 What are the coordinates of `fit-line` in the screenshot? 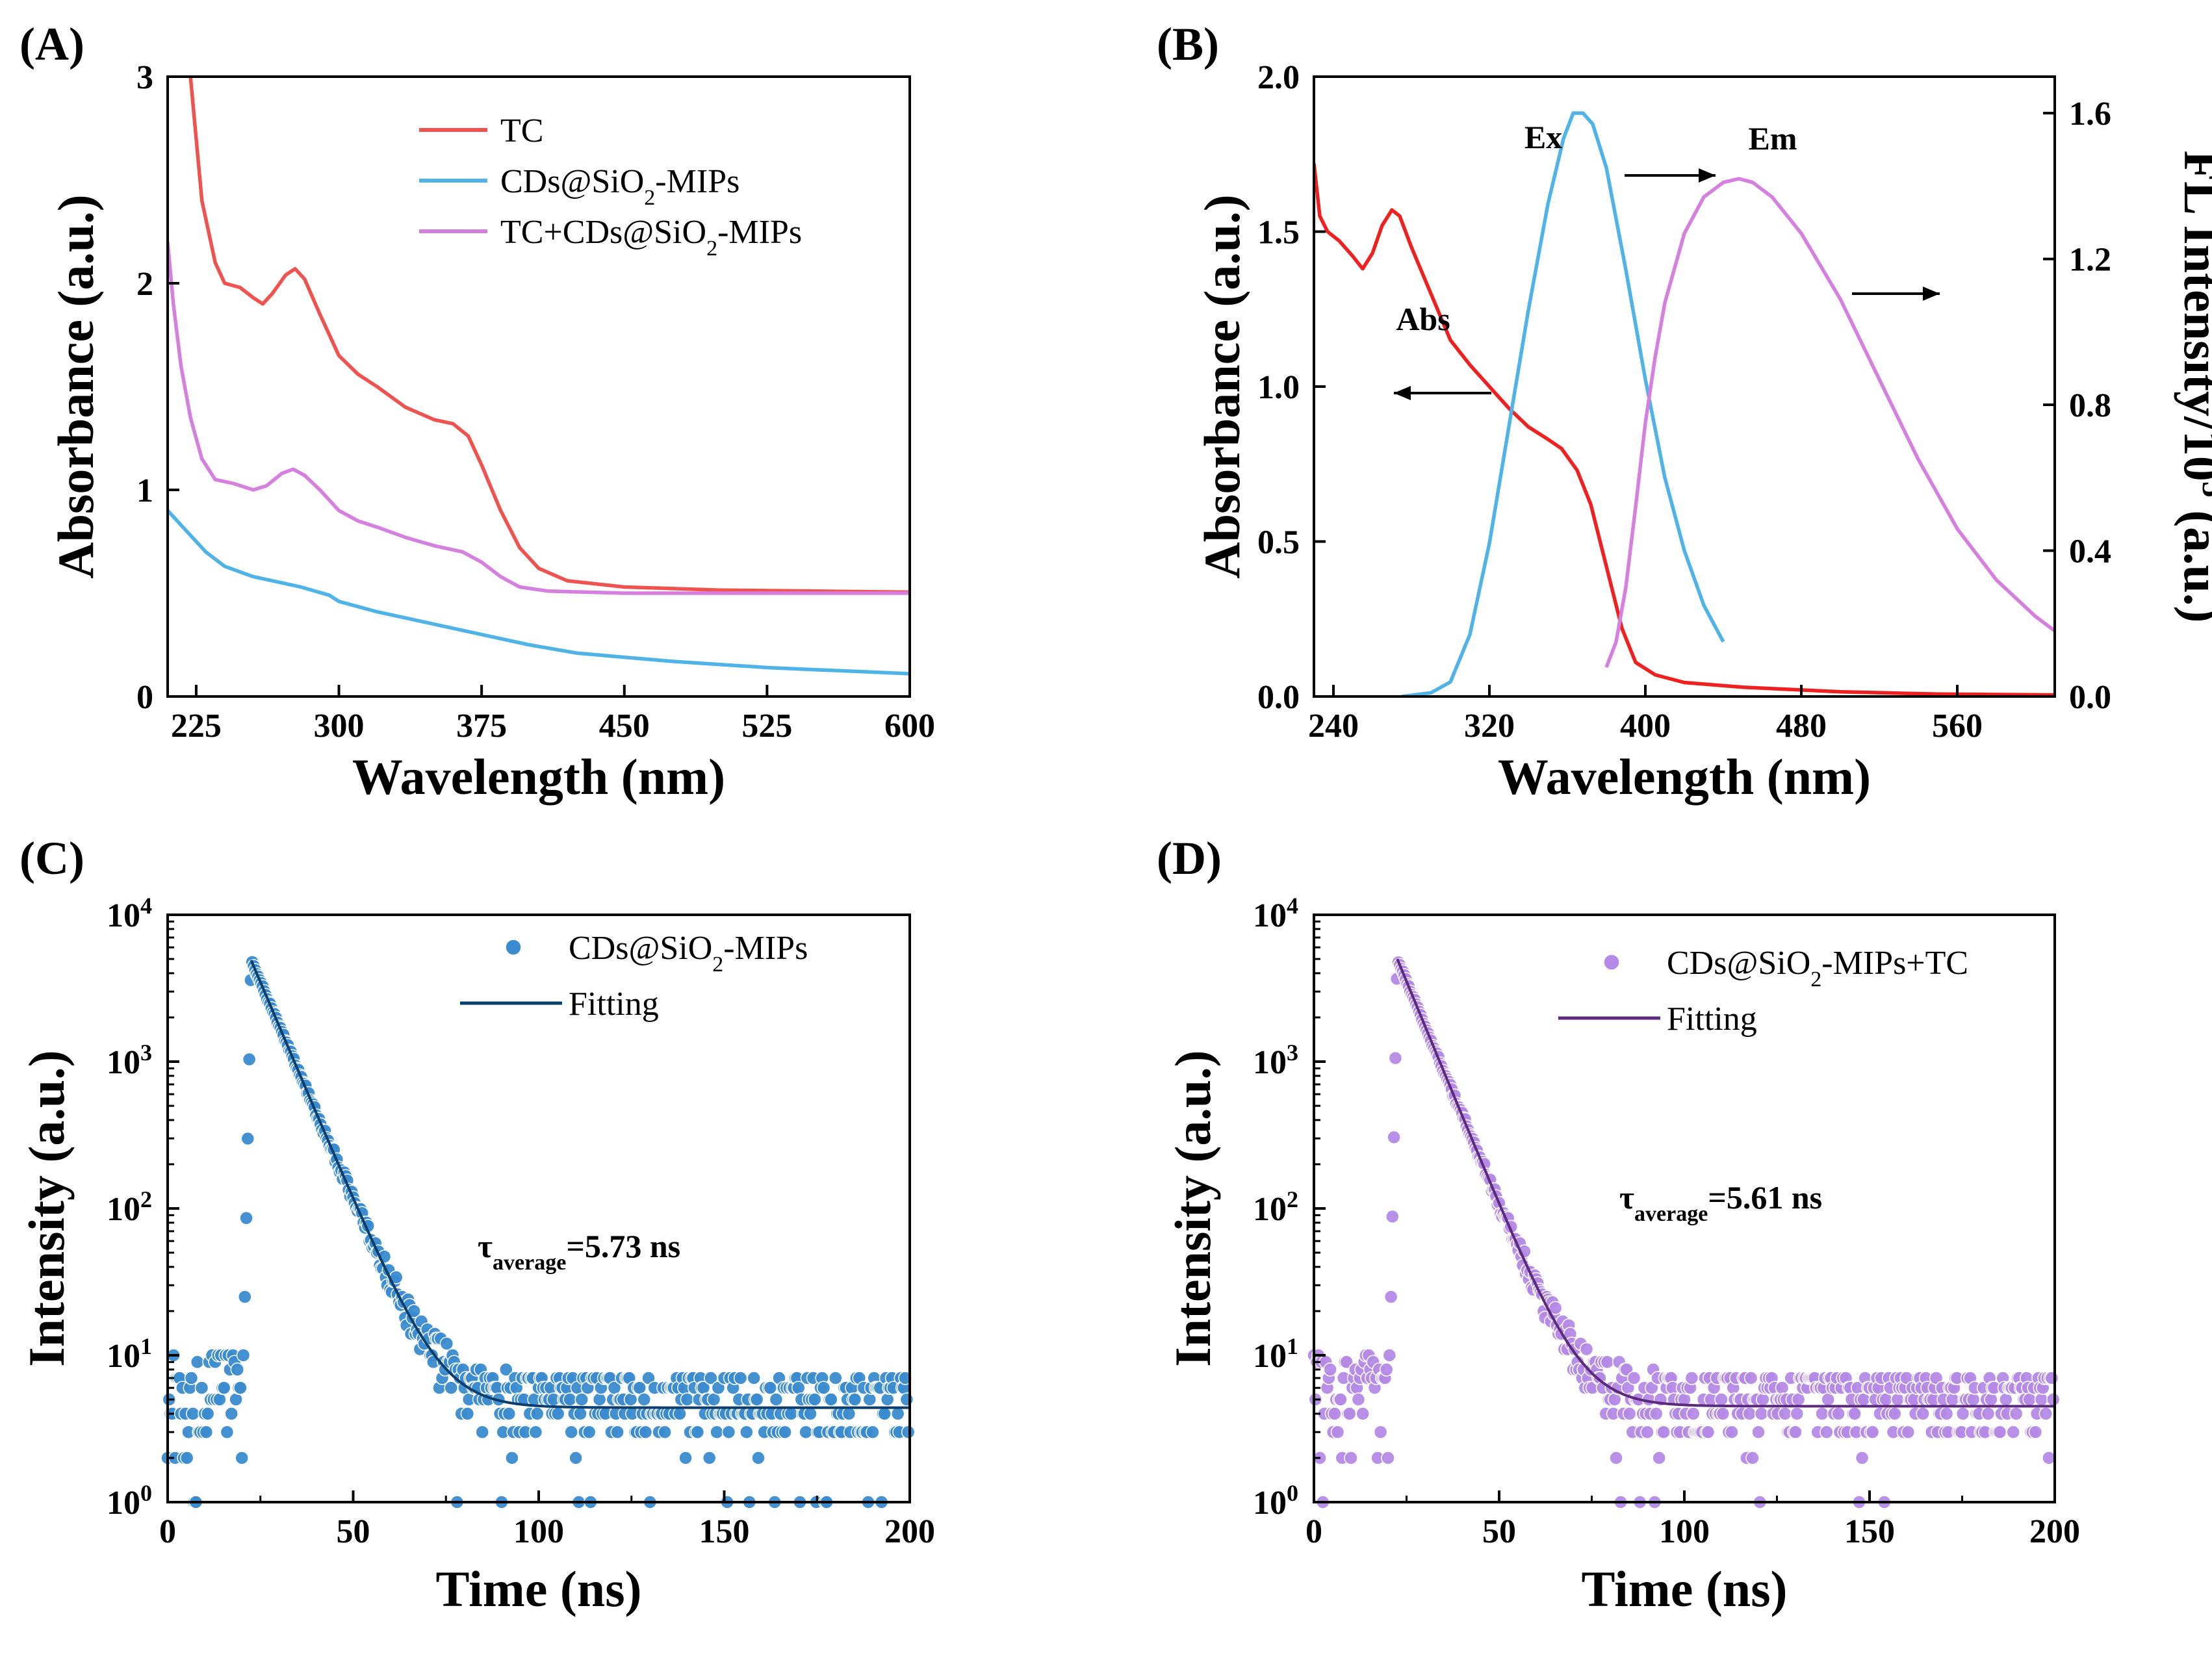 It's located at (580, 1184).